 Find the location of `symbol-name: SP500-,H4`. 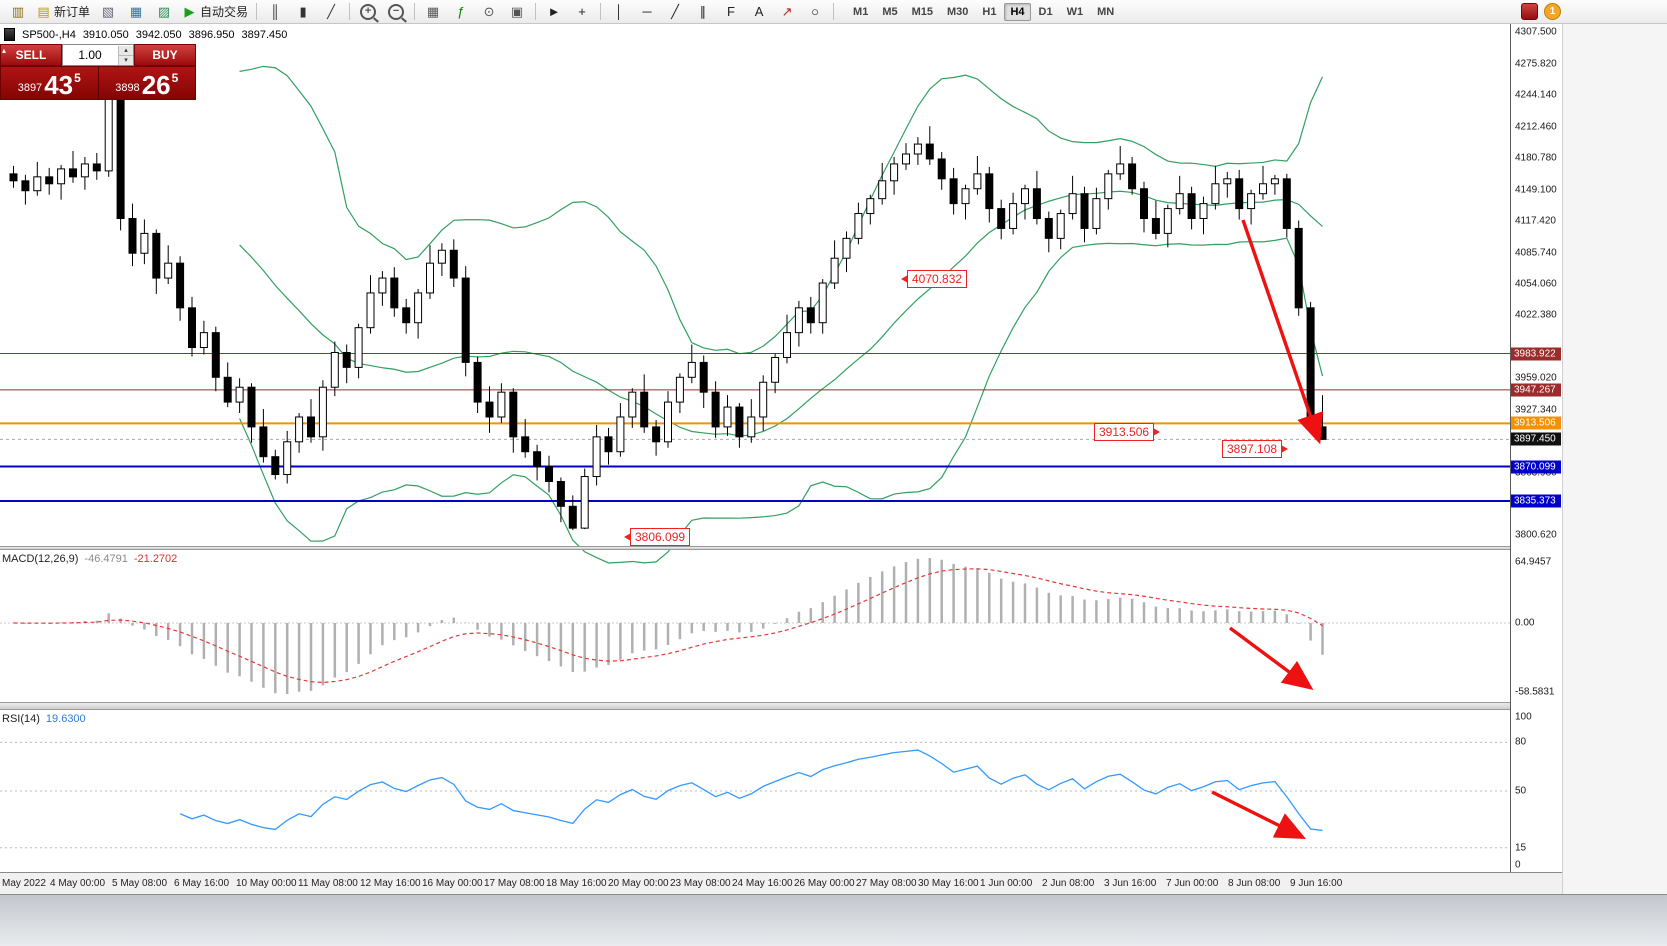

symbol-name: SP500-,H4 is located at coordinates (49, 34).